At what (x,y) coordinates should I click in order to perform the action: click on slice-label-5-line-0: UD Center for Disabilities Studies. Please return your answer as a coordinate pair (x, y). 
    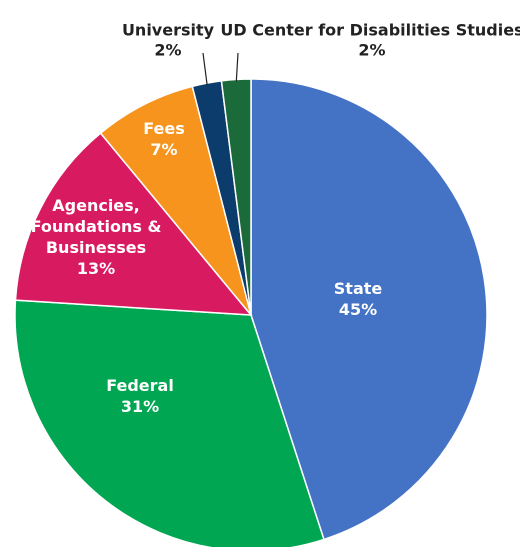
    Looking at the image, I should click on (370, 30).